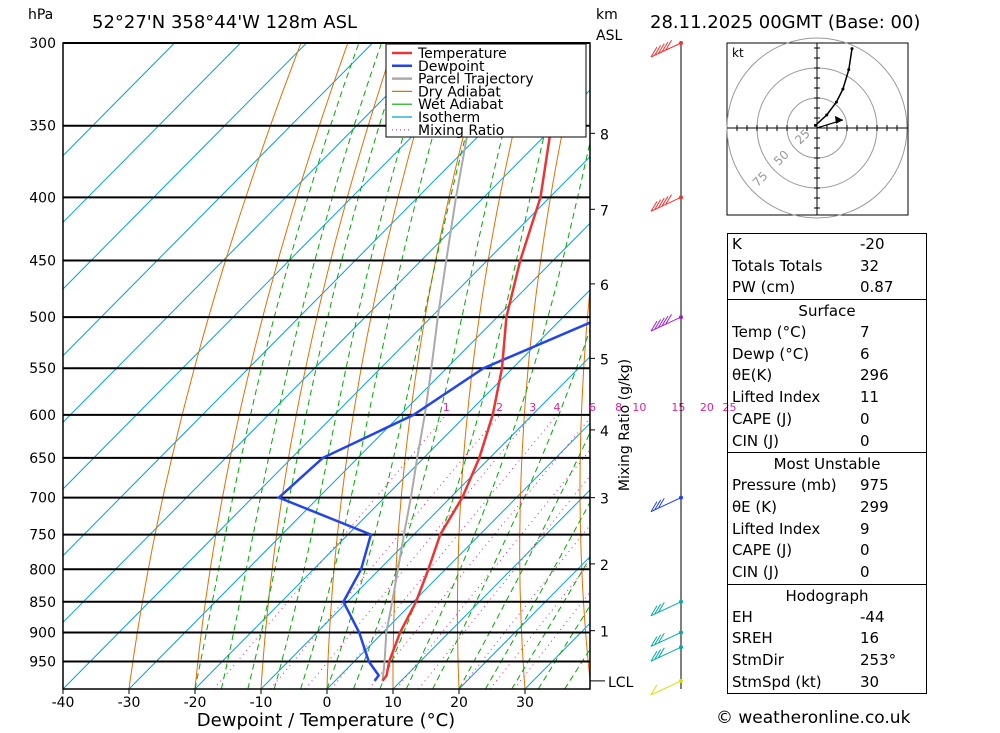 The image size is (1000, 733). What do you see at coordinates (738, 53) in the screenshot?
I see `hodograph-unit: kt` at bounding box center [738, 53].